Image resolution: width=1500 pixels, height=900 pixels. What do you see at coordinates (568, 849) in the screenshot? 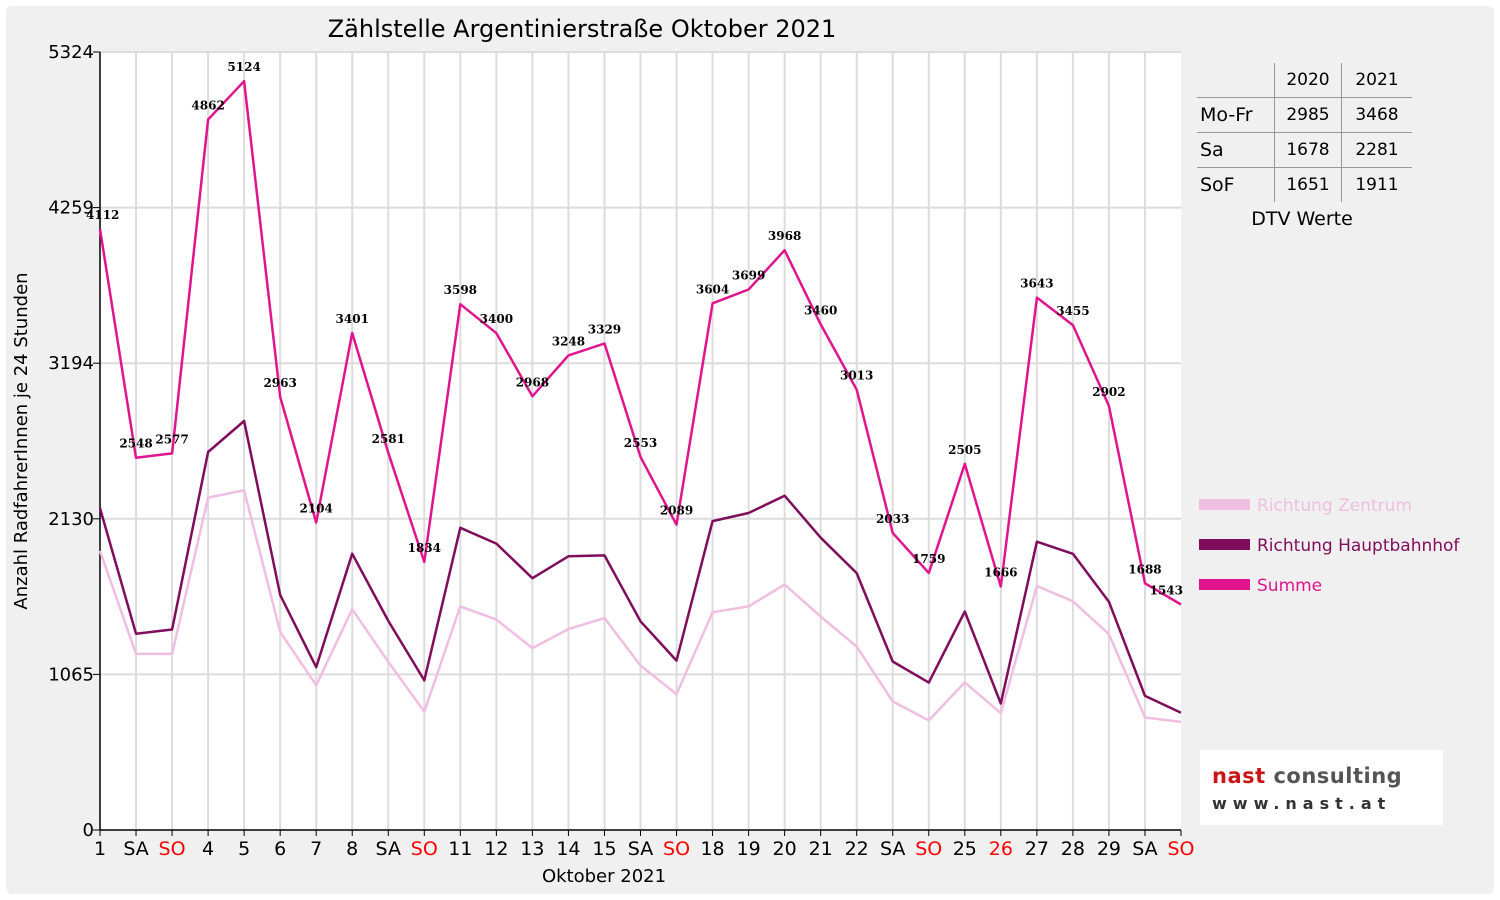
I see `x-tick-label: 14` at bounding box center [568, 849].